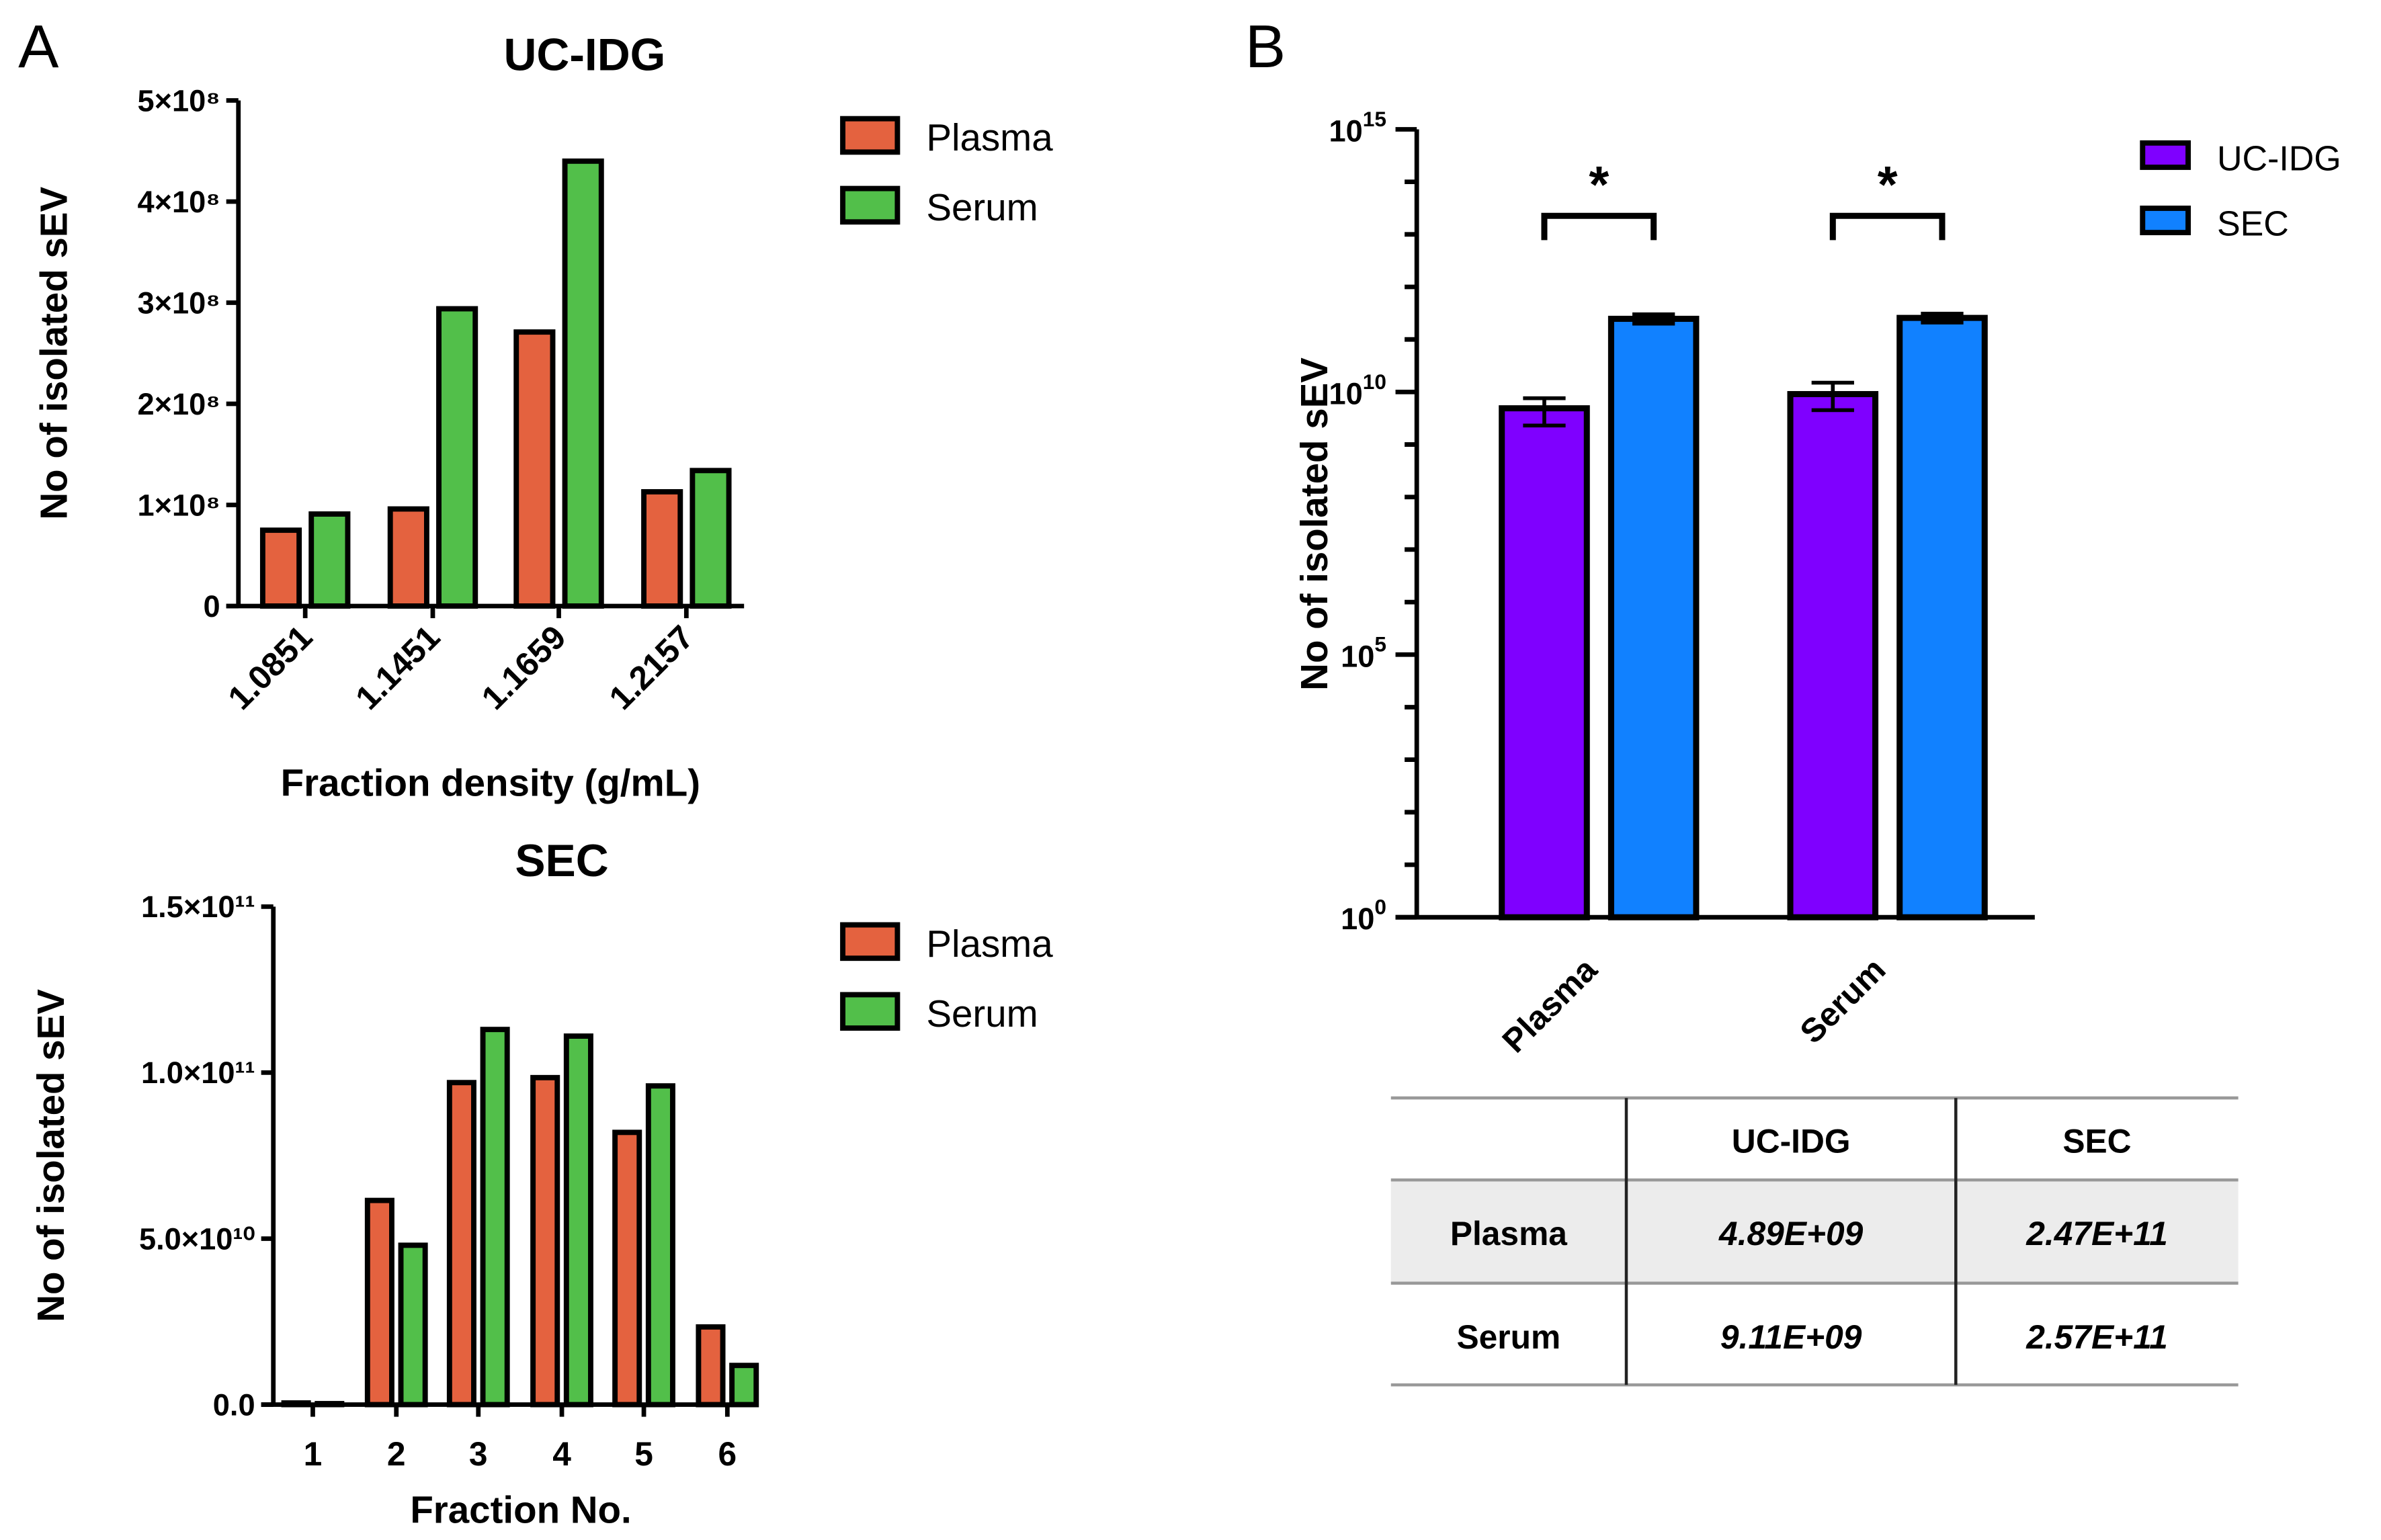 The image size is (2381, 1540). I want to click on y-tick-label: 5.0×10¹⁰, so click(197, 1239).